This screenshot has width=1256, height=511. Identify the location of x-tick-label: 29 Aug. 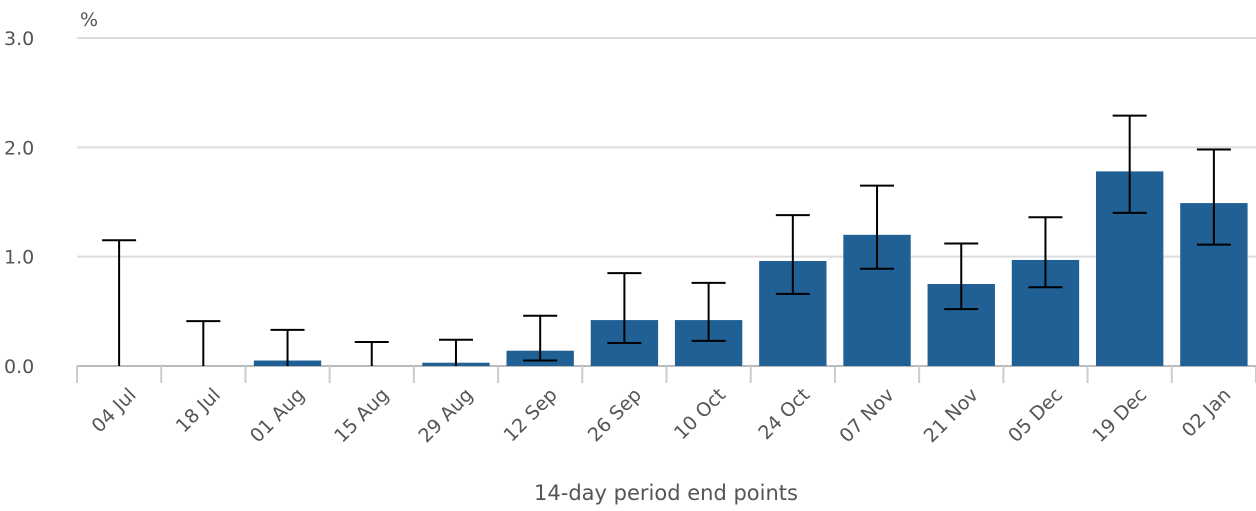
(445, 415).